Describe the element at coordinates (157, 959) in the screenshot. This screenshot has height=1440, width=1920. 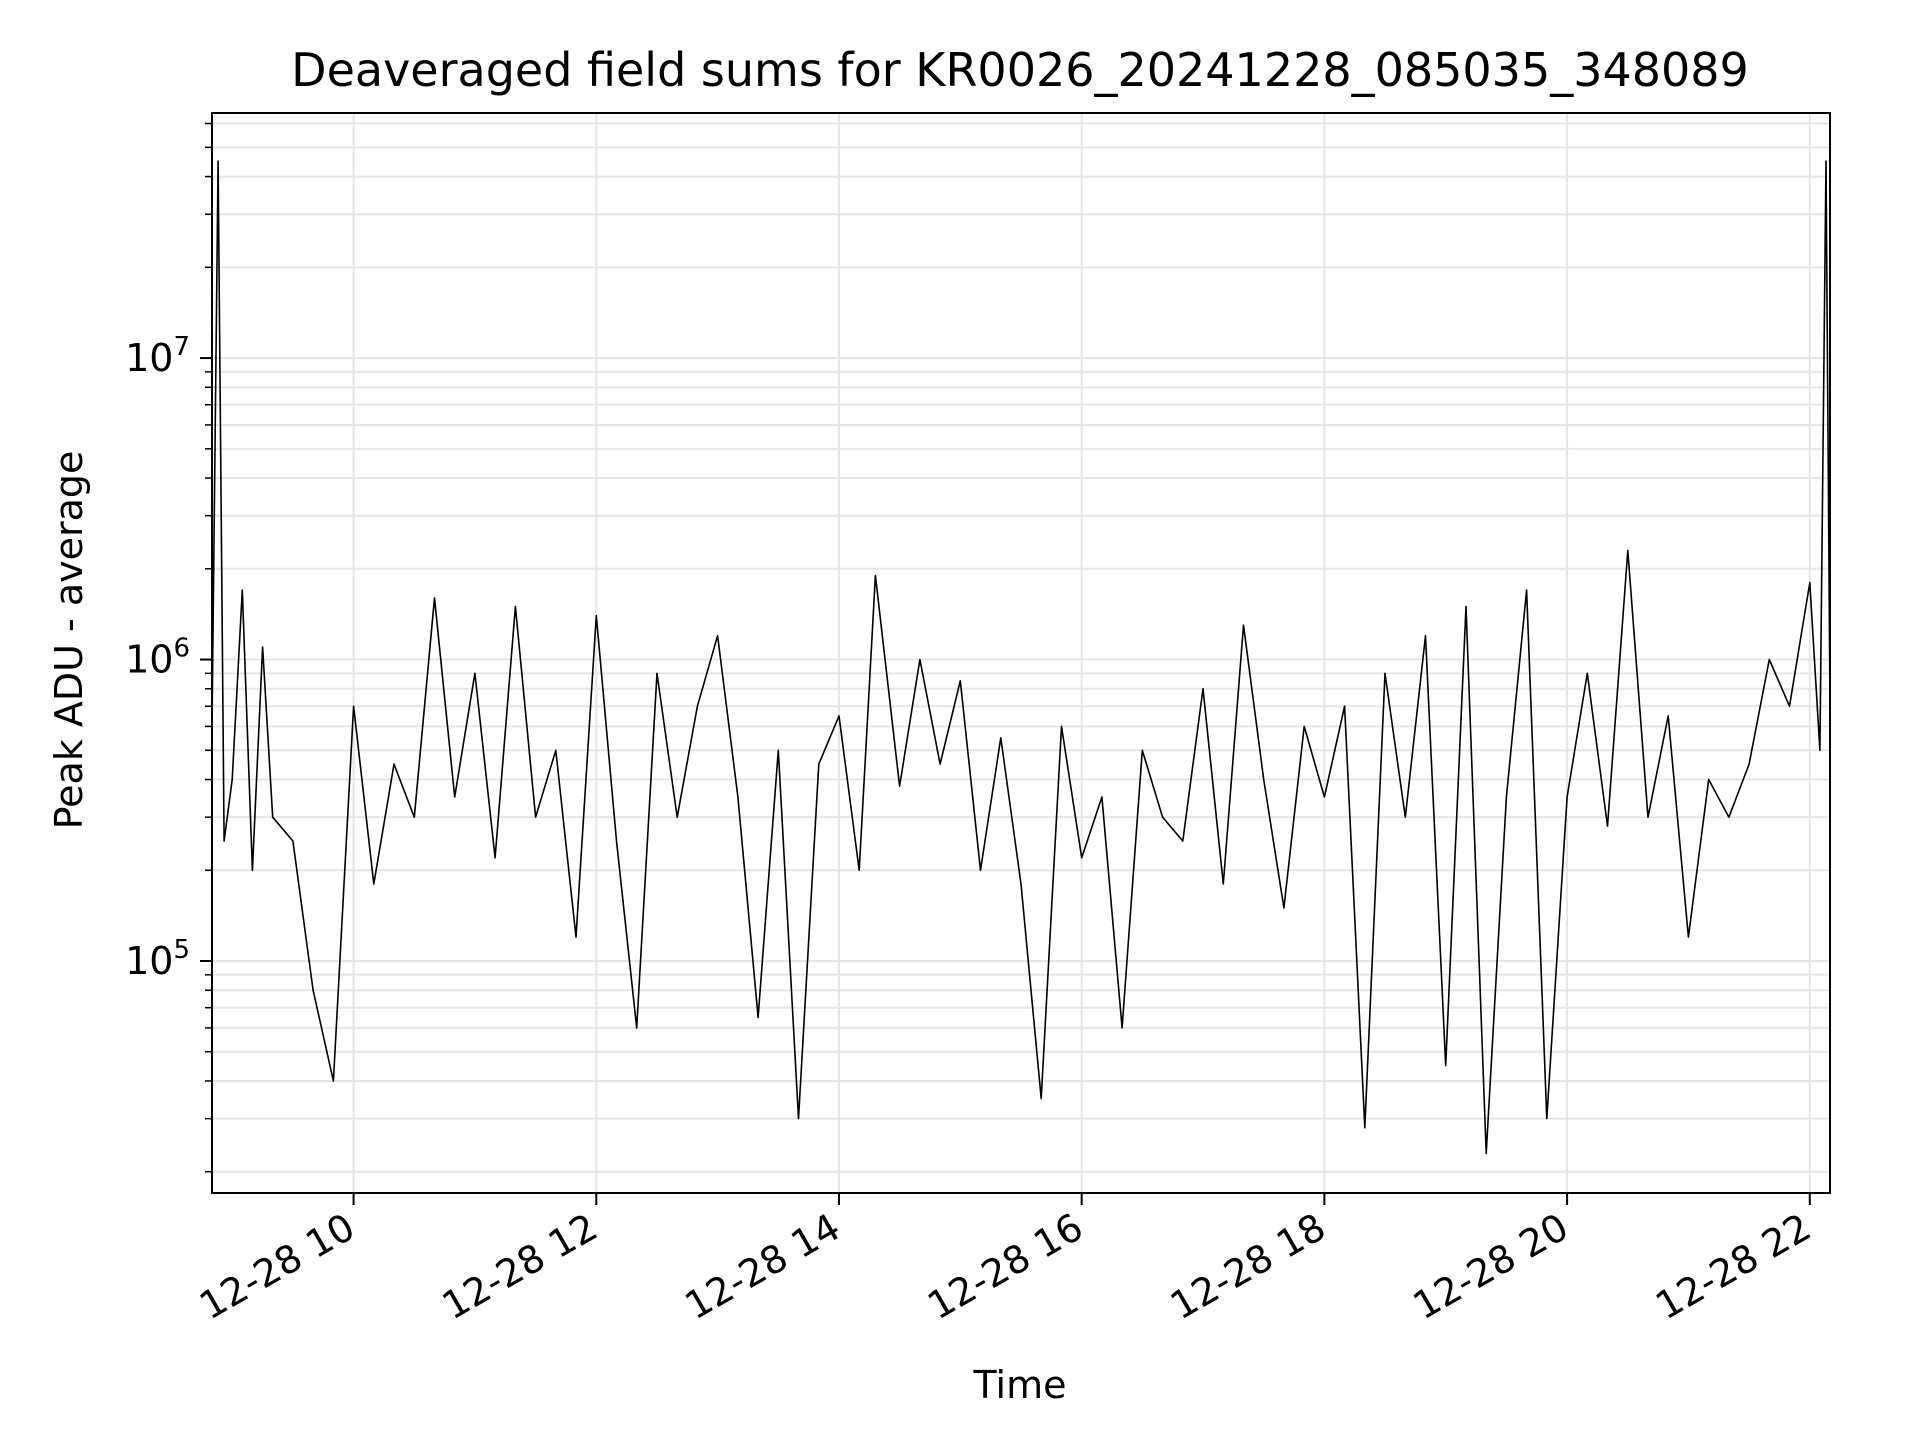
I see `y-tick-label: 105` at that location.